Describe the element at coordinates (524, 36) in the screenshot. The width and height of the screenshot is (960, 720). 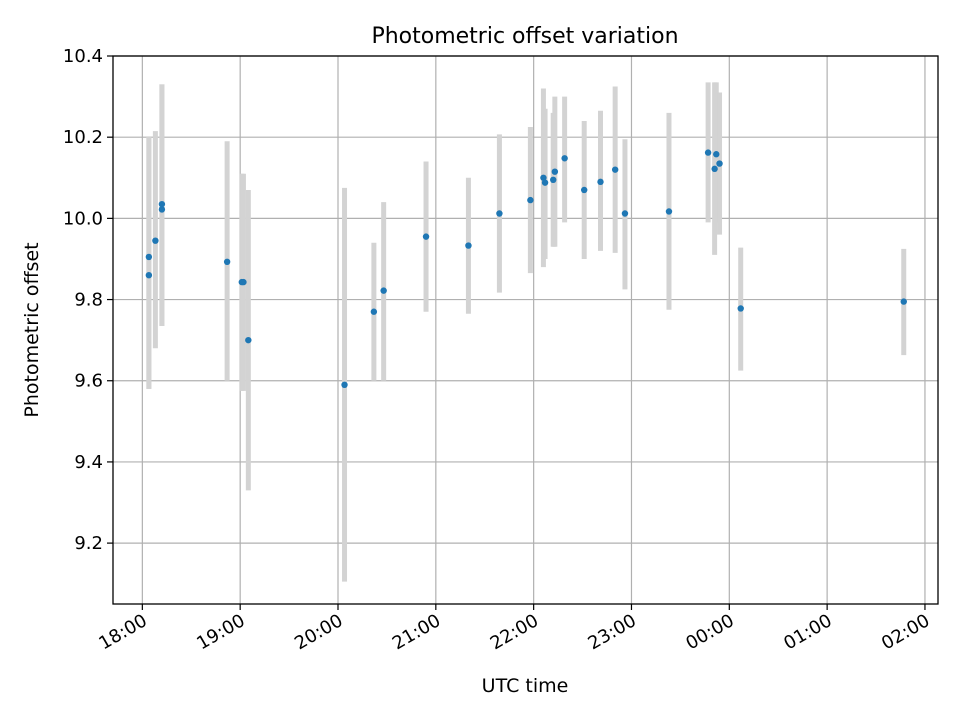
I see `chart-title: Photometric offset variation` at that location.